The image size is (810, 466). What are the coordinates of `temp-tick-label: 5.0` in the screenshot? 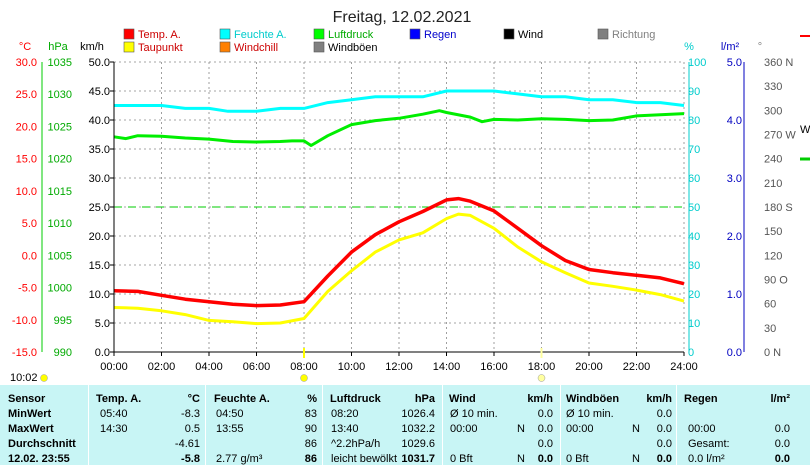 It's located at (29, 224).